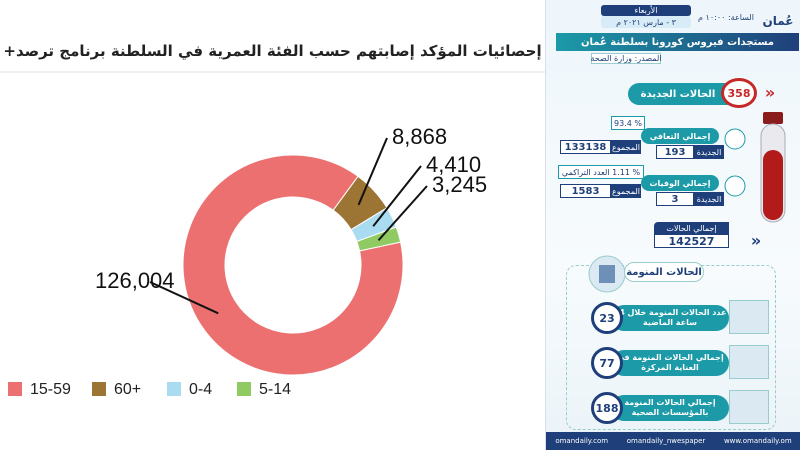 The width and height of the screenshot is (800, 450). Describe the element at coordinates (601, 172) in the screenshot. I see `deaths-percent: % 1.11 العدد التراكمي` at that location.